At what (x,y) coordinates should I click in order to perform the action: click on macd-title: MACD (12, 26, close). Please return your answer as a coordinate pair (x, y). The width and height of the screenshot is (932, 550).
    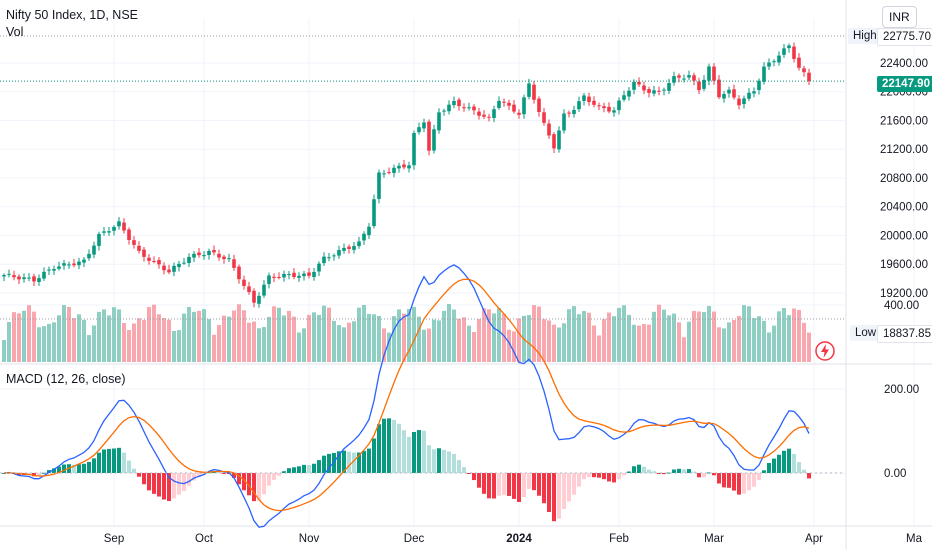
    Looking at the image, I should click on (66, 379).